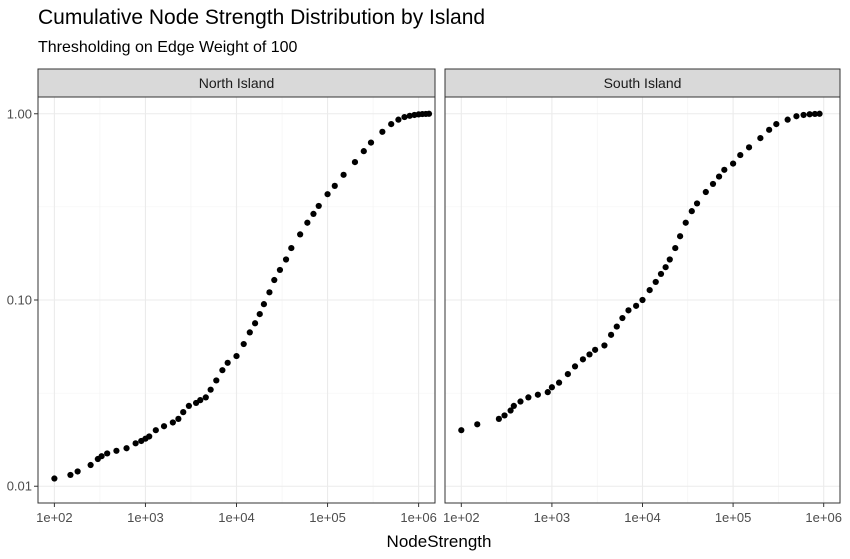 The width and height of the screenshot is (850, 559). I want to click on y-tick-label: 0.10, so click(19, 300).